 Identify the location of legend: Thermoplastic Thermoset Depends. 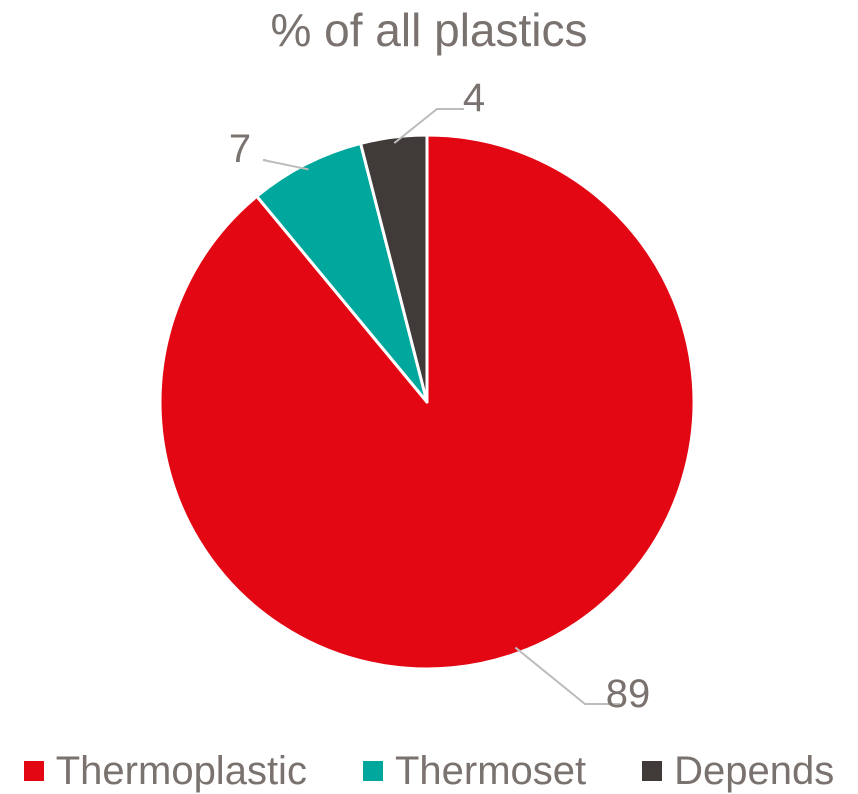
(429, 771).